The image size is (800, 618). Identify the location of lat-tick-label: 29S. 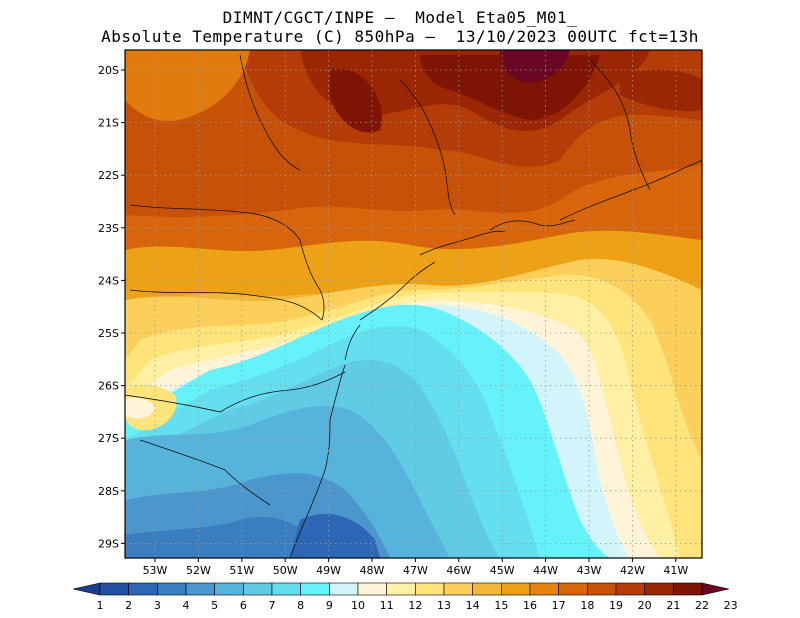
(108, 543).